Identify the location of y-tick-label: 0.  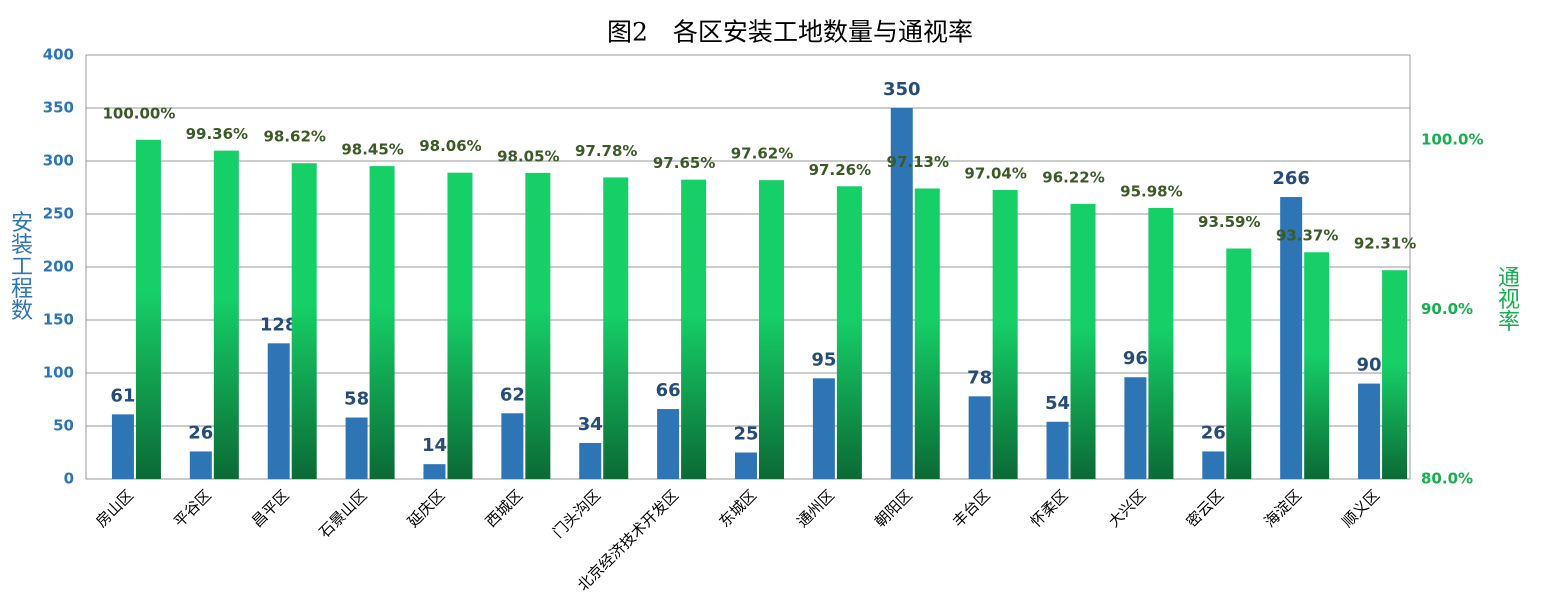
(69, 479).